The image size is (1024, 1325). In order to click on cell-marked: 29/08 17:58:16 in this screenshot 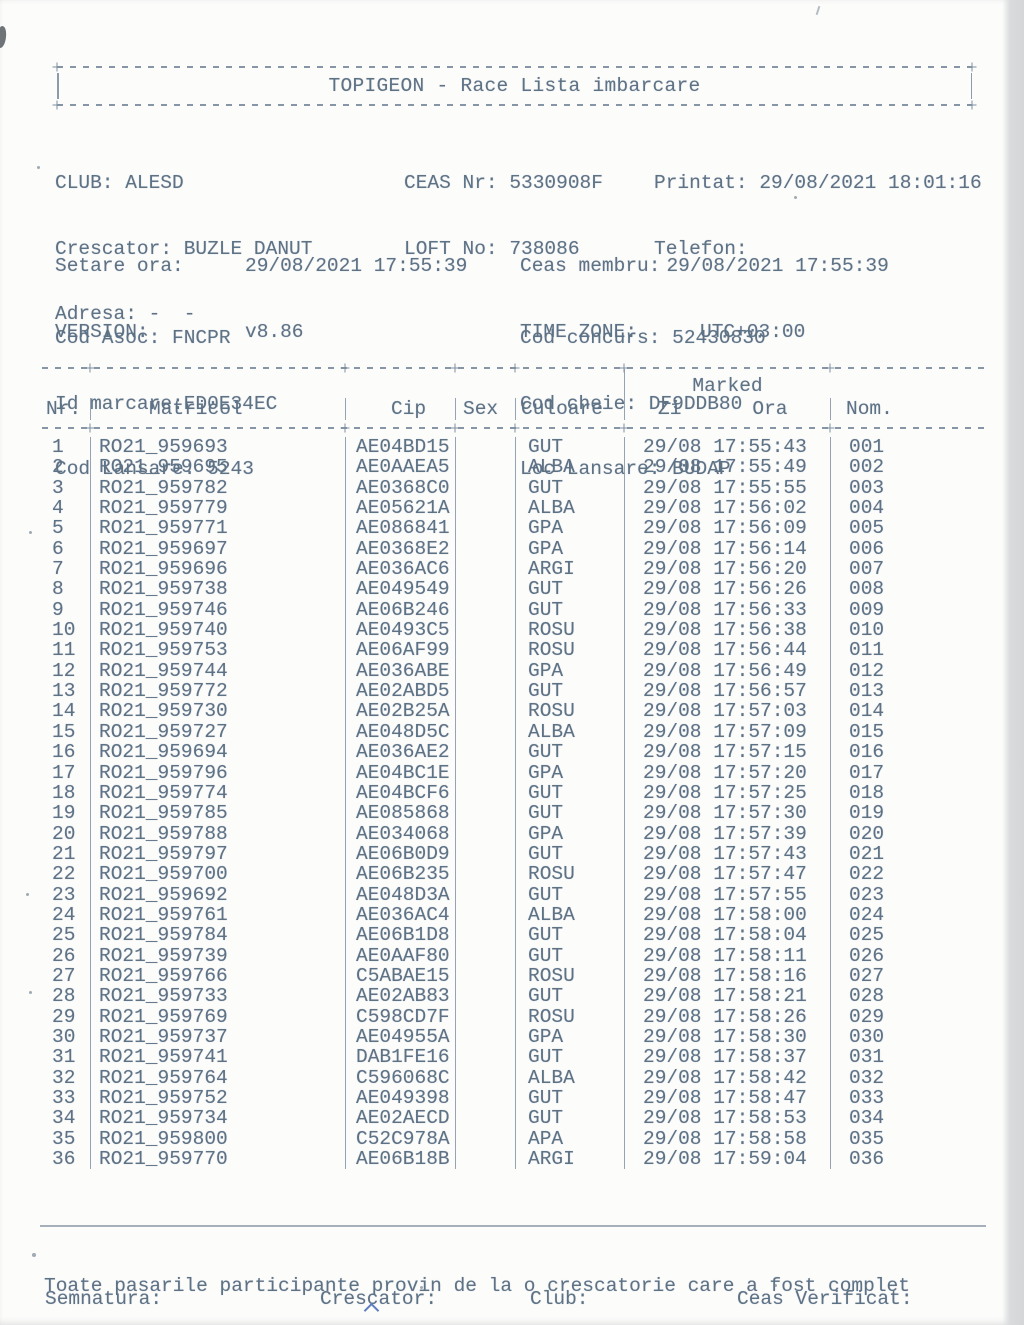, I will do `click(727, 976)`.